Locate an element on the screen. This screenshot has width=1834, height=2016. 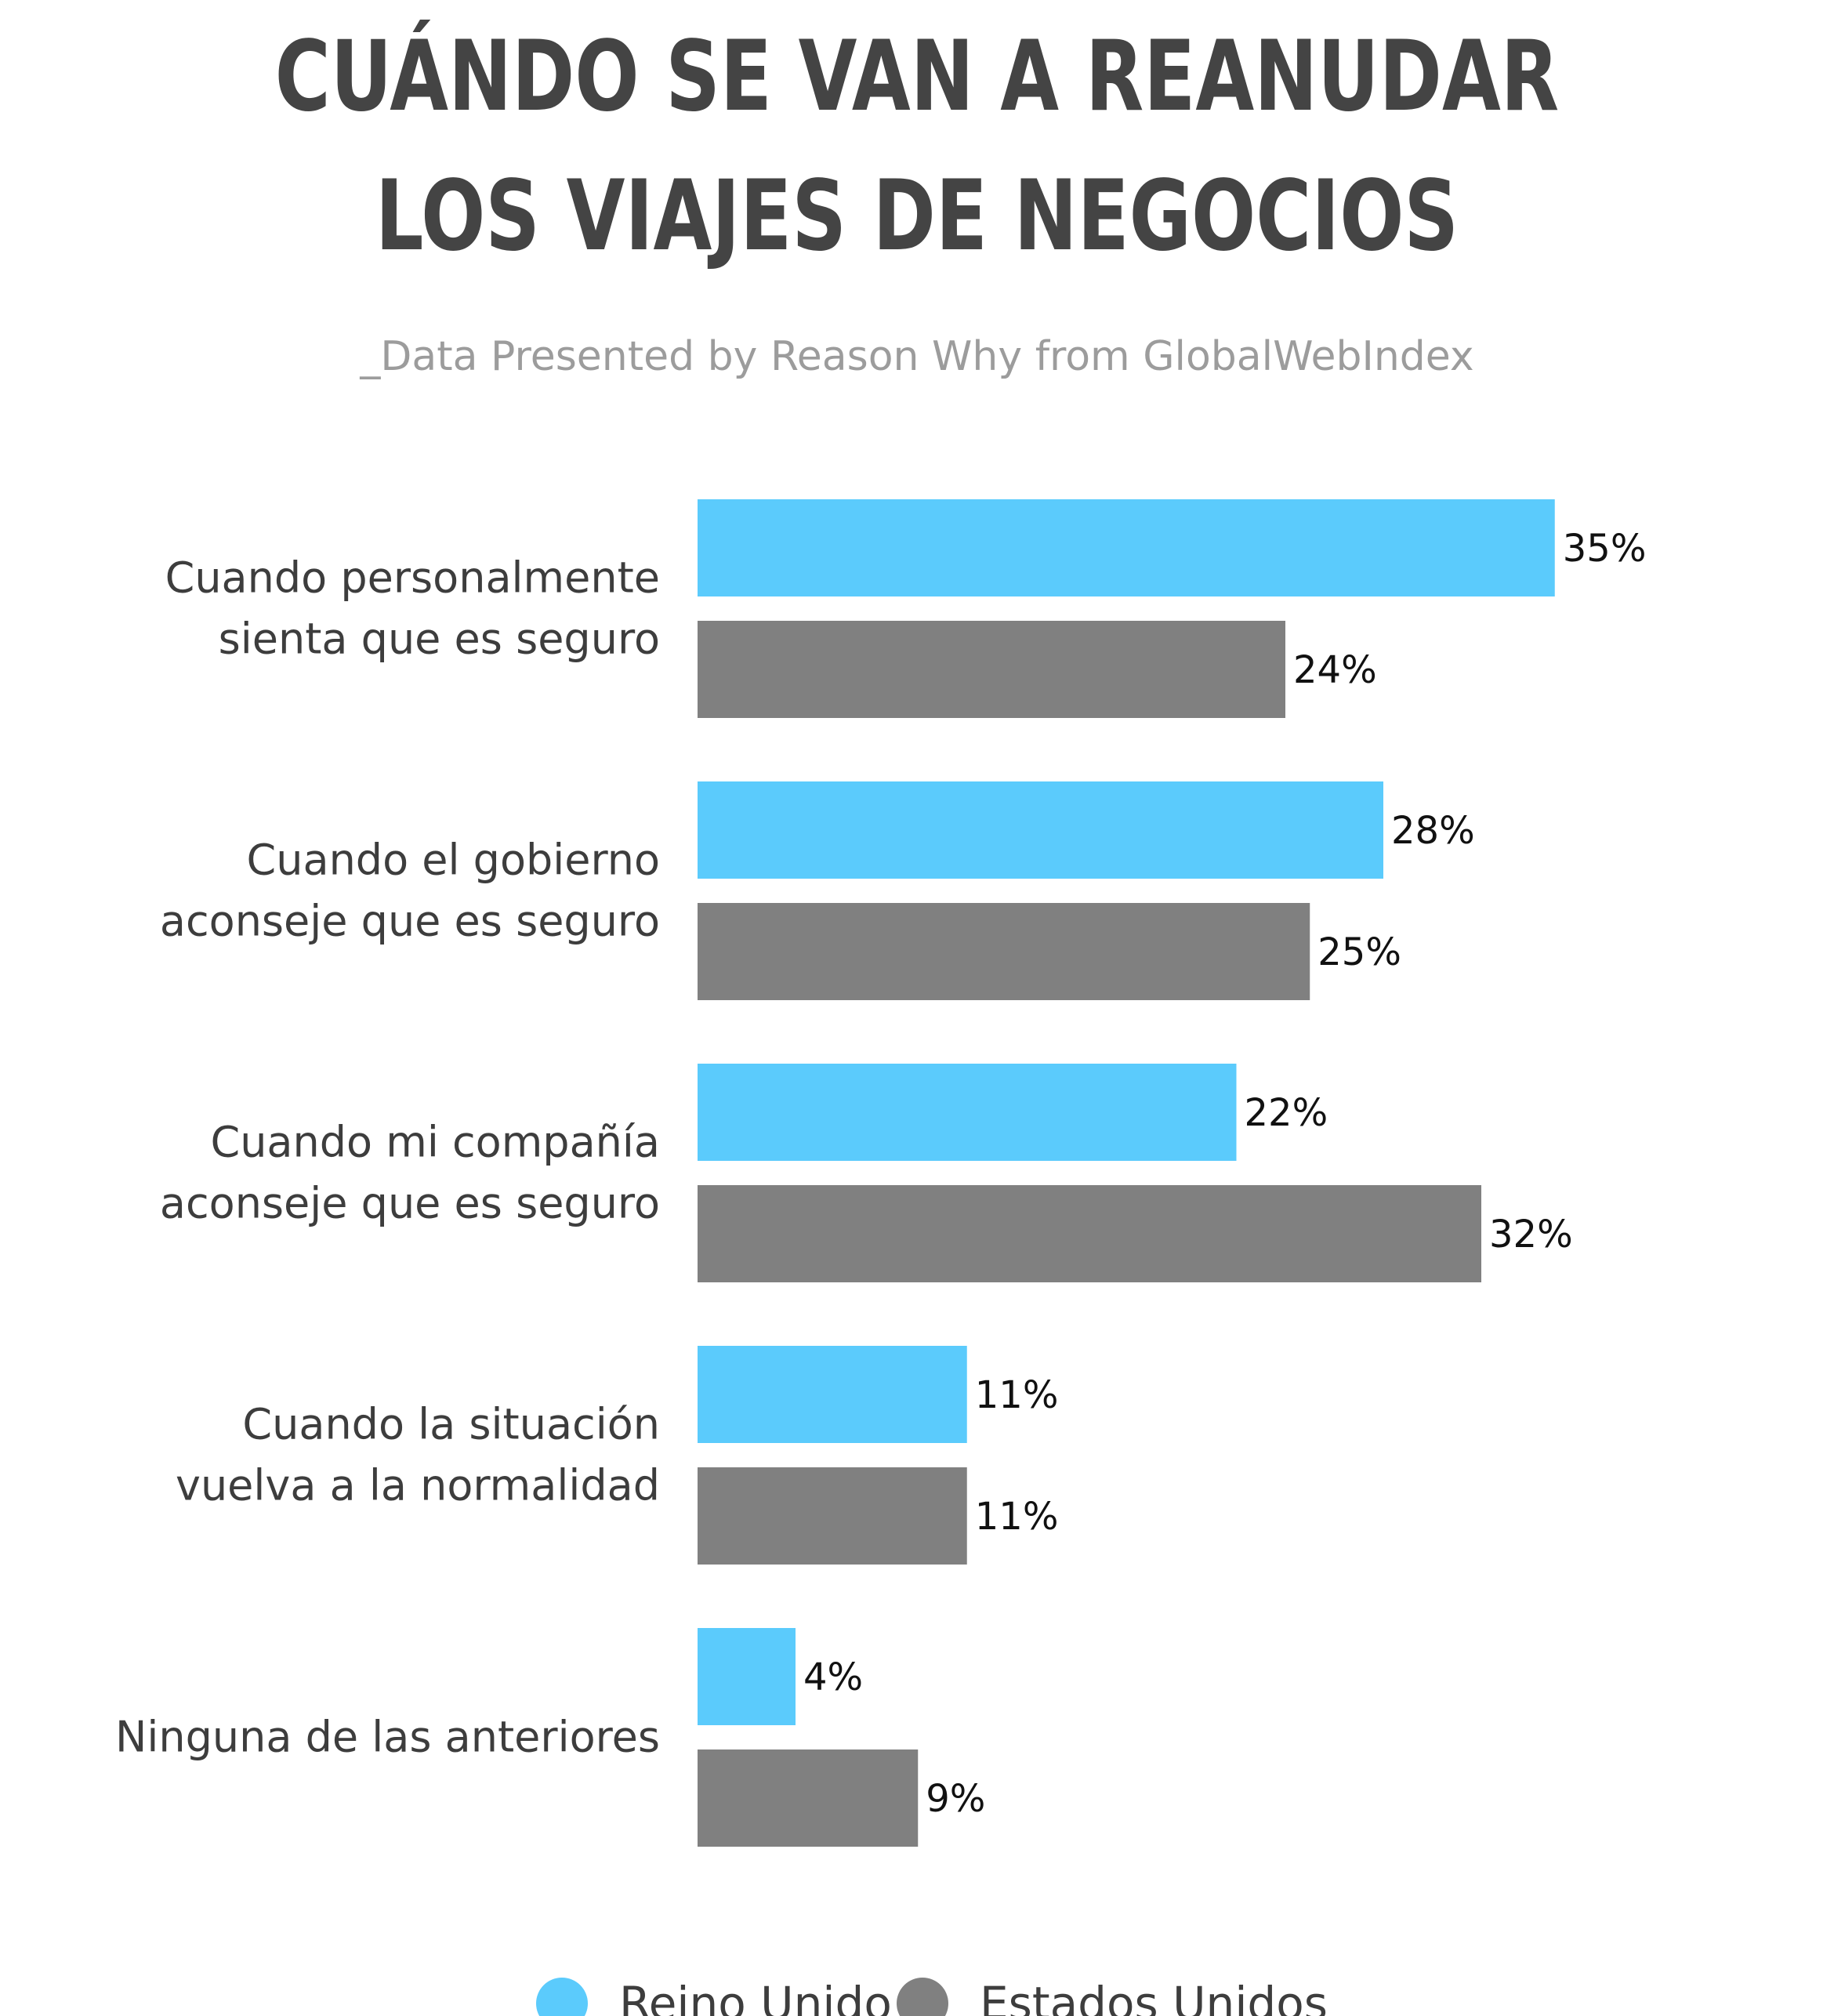
category-label: vuelva a la normalidad is located at coordinates (418, 1485).